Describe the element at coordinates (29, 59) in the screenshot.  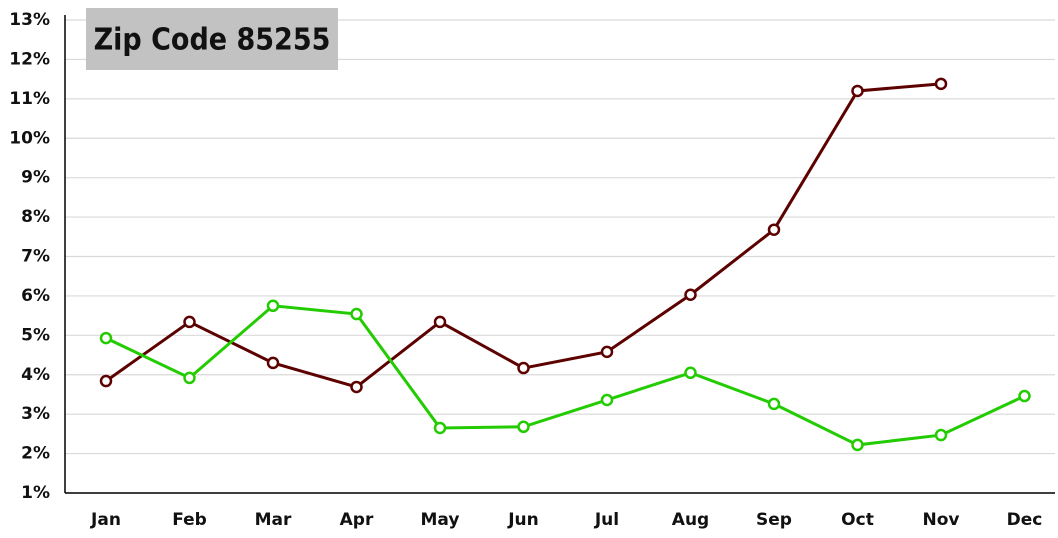
I see `y-tick-label: 12%` at that location.